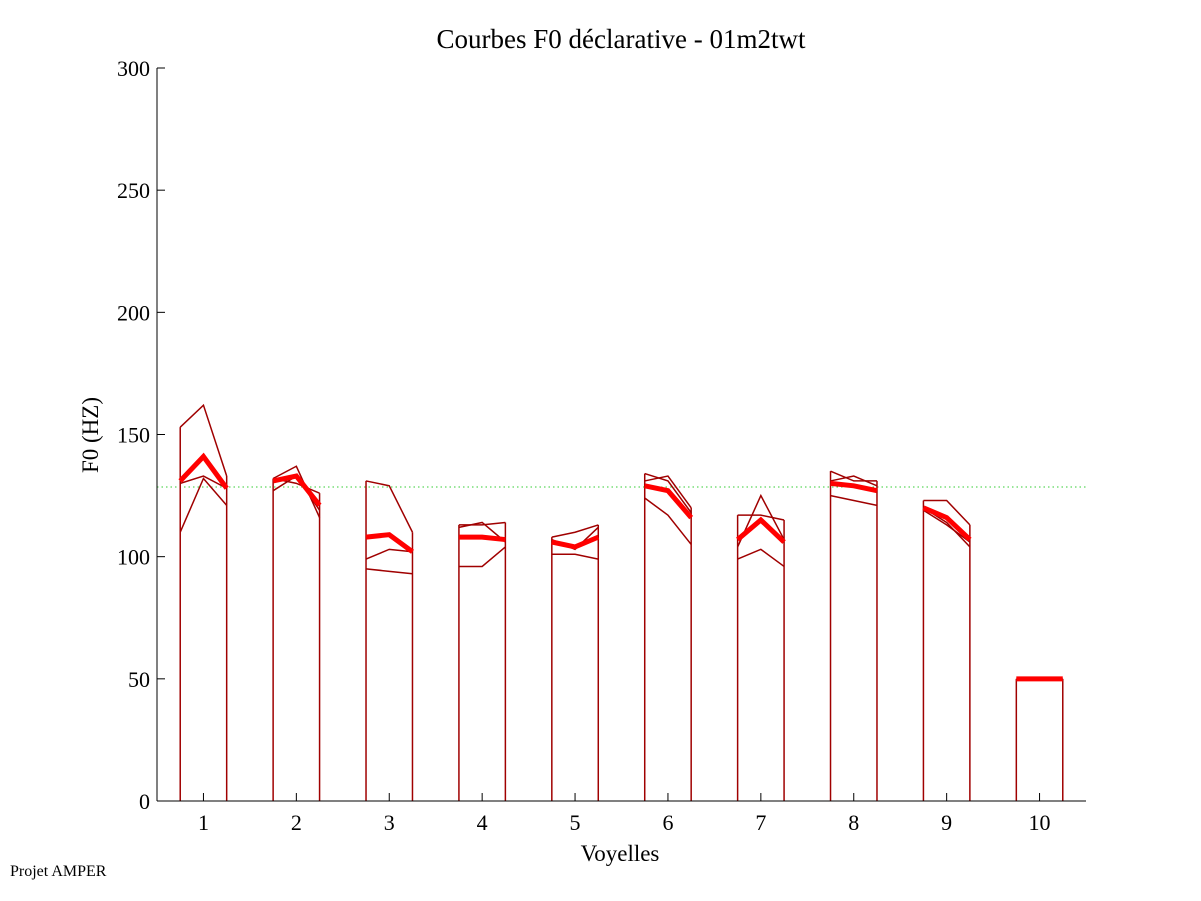 This screenshot has width=1201, height=901. I want to click on x-tick-label-5: 5, so click(575, 822).